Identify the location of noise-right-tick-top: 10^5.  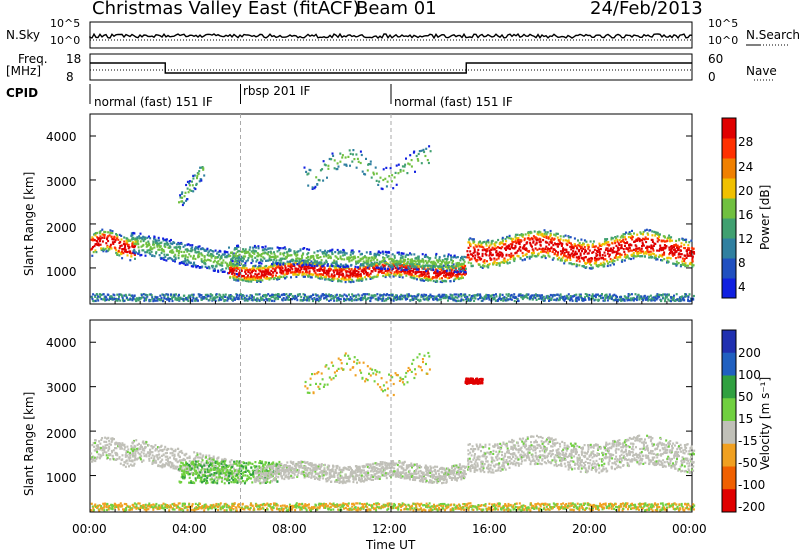
(723, 23).